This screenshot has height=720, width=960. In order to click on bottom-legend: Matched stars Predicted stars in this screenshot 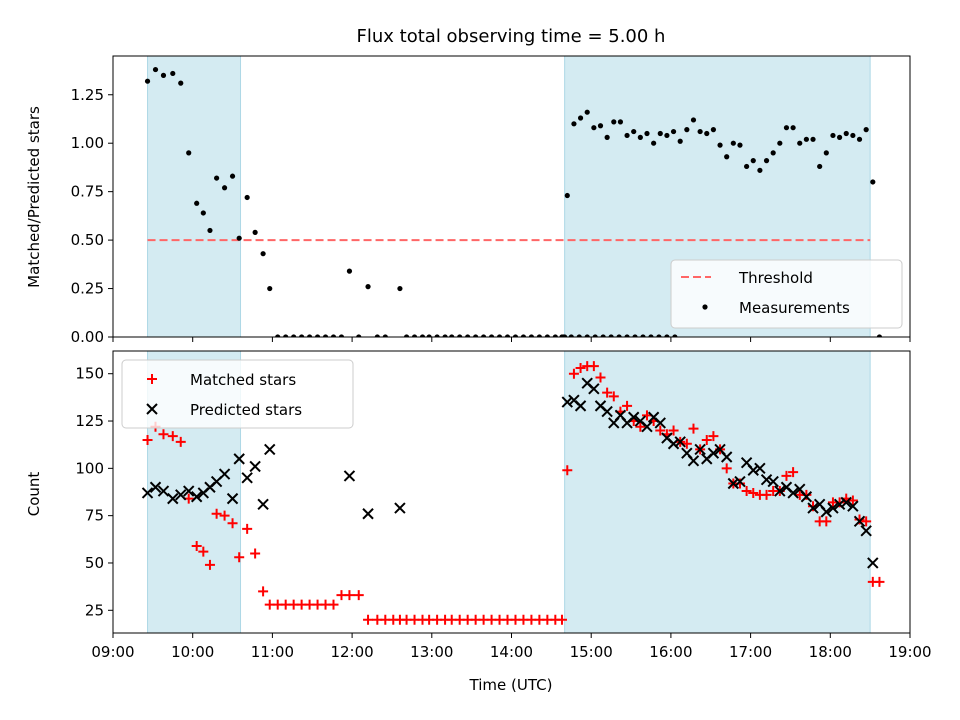, I will do `click(237, 394)`.